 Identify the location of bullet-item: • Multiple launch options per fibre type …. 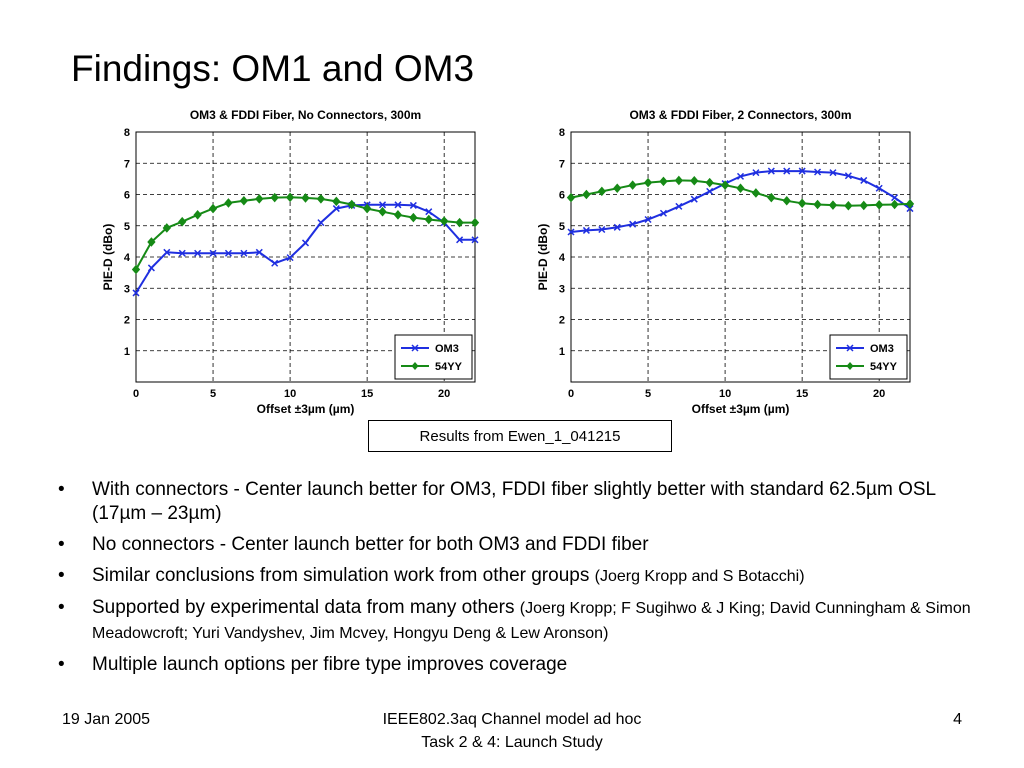
(523, 665).